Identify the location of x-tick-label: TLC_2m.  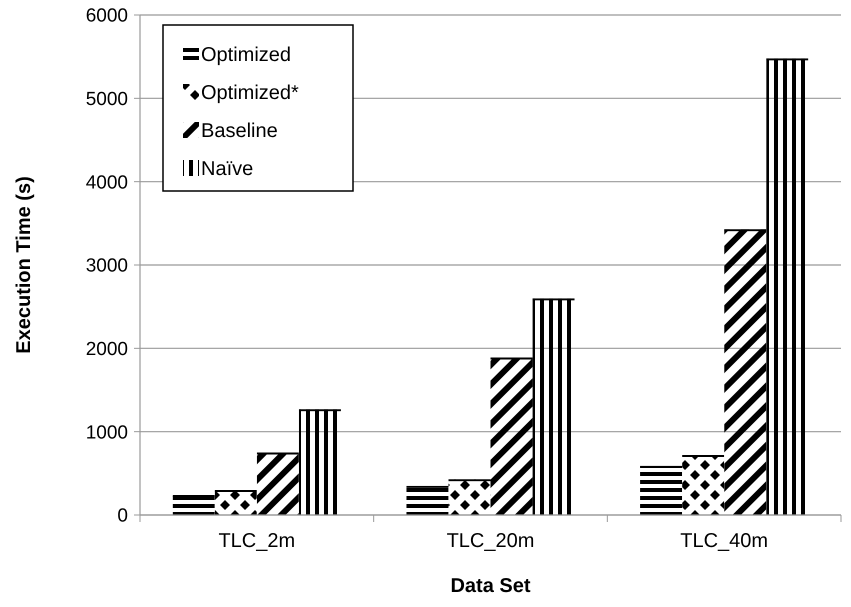
(257, 541).